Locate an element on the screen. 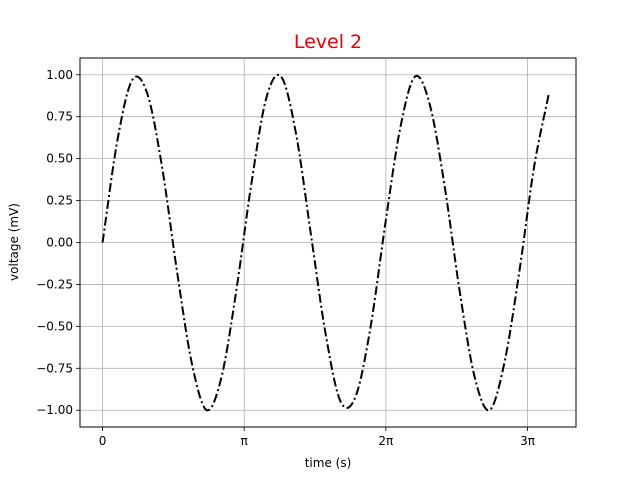  y-tick-label: 0.50 is located at coordinates (59, 159).